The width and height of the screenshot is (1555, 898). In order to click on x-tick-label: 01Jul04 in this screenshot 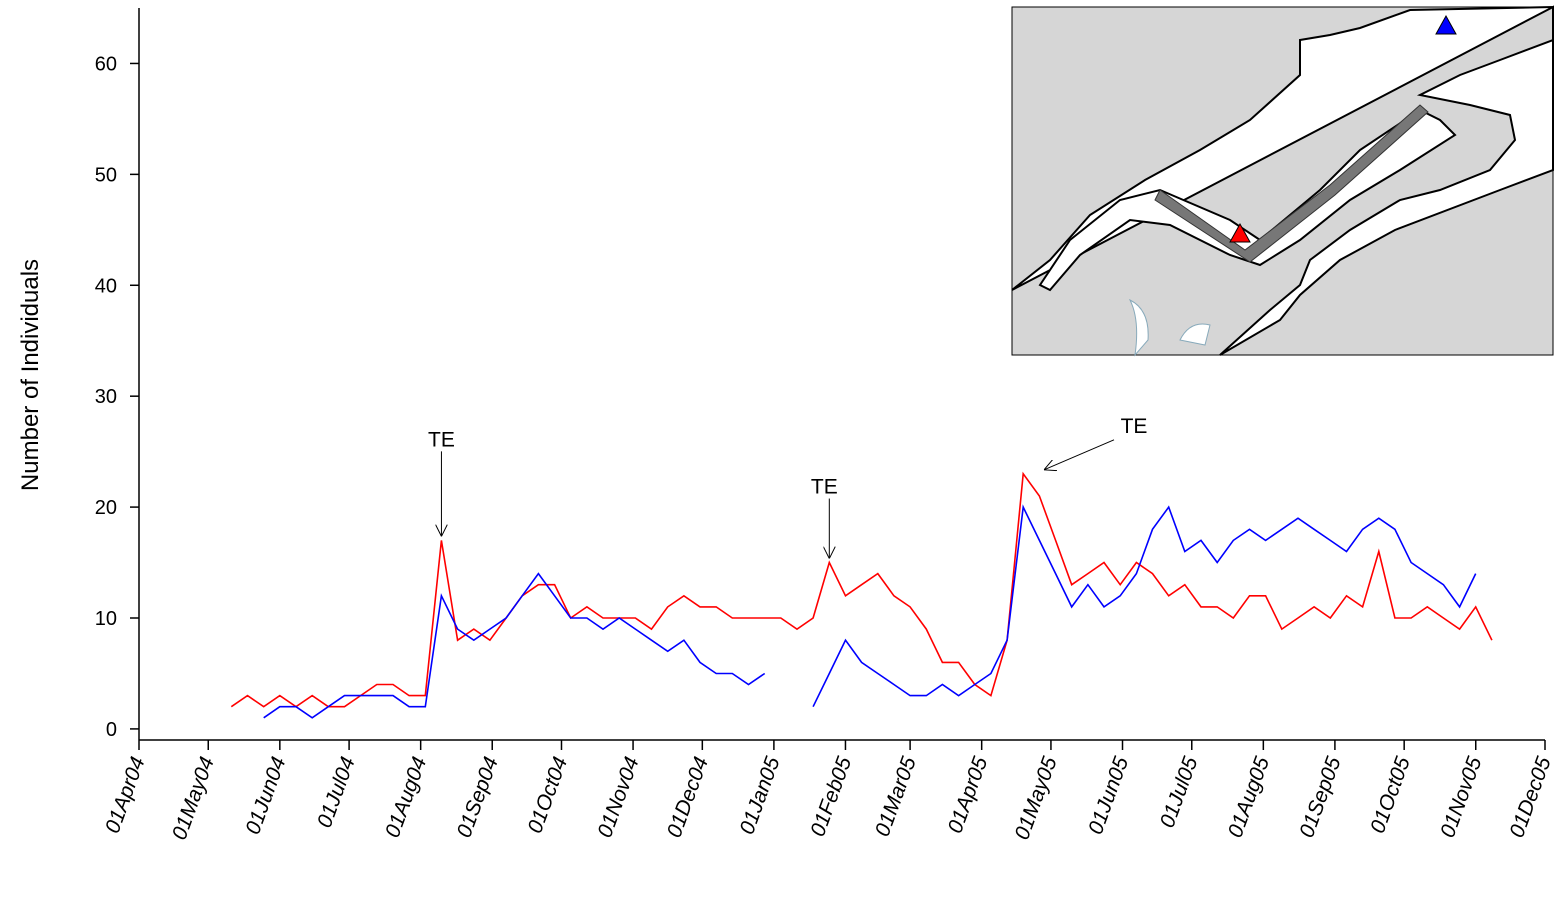, I will do `click(336, 792)`.